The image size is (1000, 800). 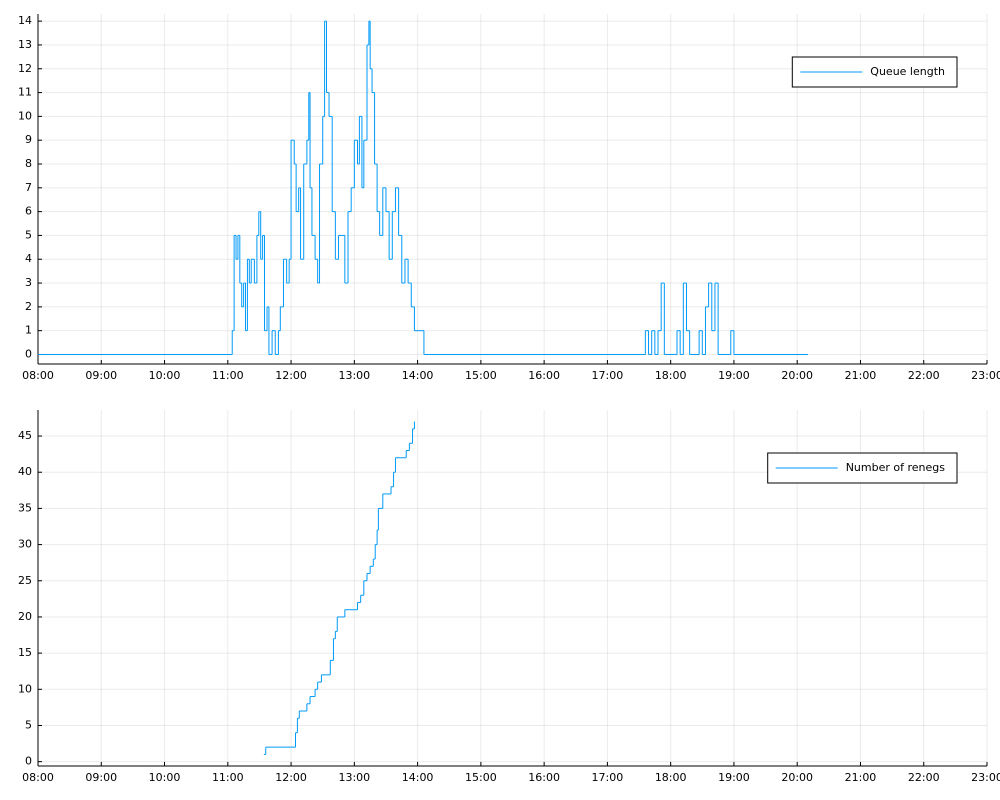 What do you see at coordinates (28, 330) in the screenshot?
I see `y-tick-label: 1` at bounding box center [28, 330].